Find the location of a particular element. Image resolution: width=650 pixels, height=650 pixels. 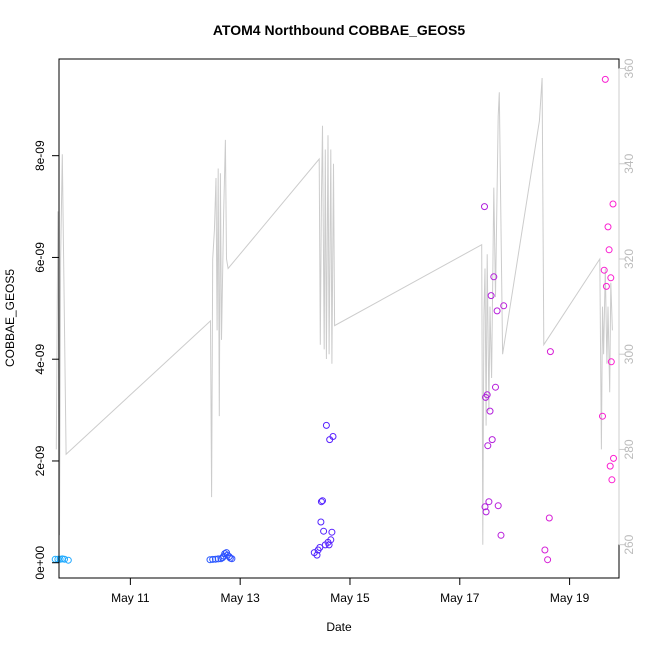

x-tick-label: May 19 is located at coordinates (570, 598).